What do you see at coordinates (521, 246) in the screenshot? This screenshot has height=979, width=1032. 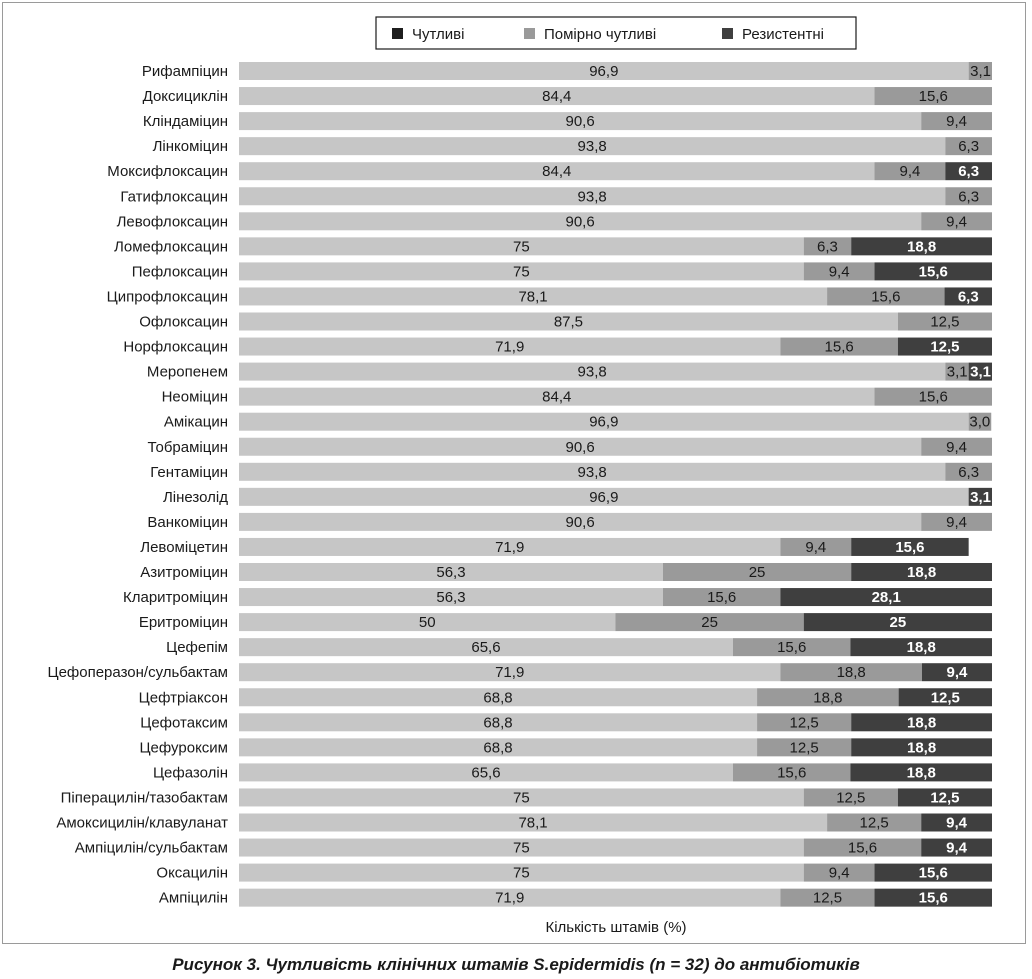 I see `data-label-sensitive: 75` at bounding box center [521, 246].